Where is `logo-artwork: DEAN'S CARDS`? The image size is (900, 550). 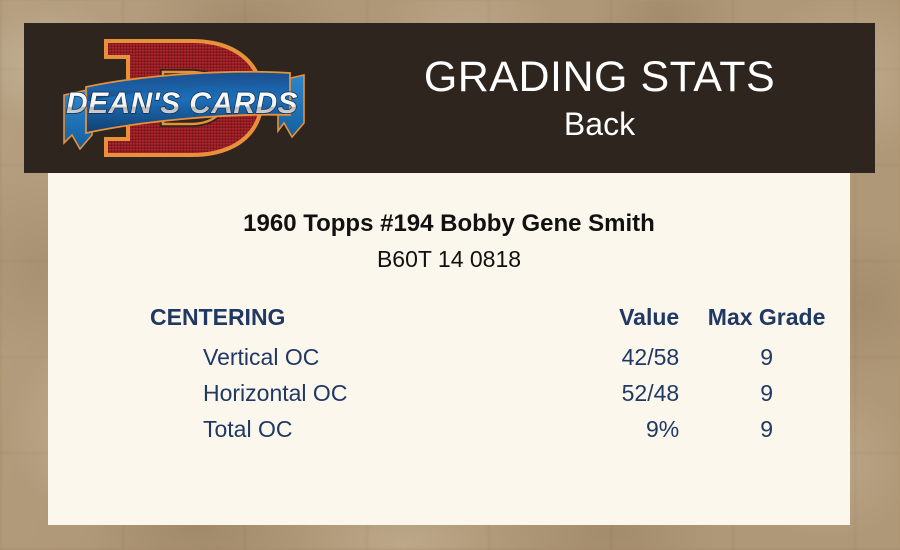 logo-artwork: DEAN'S CARDS is located at coordinates (184, 98).